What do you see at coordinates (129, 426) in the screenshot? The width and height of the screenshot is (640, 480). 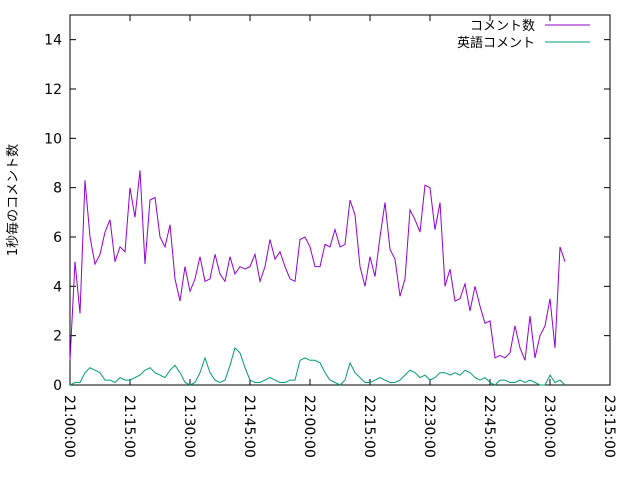 I see `x-tick-label: 21:15:00` at bounding box center [129, 426].